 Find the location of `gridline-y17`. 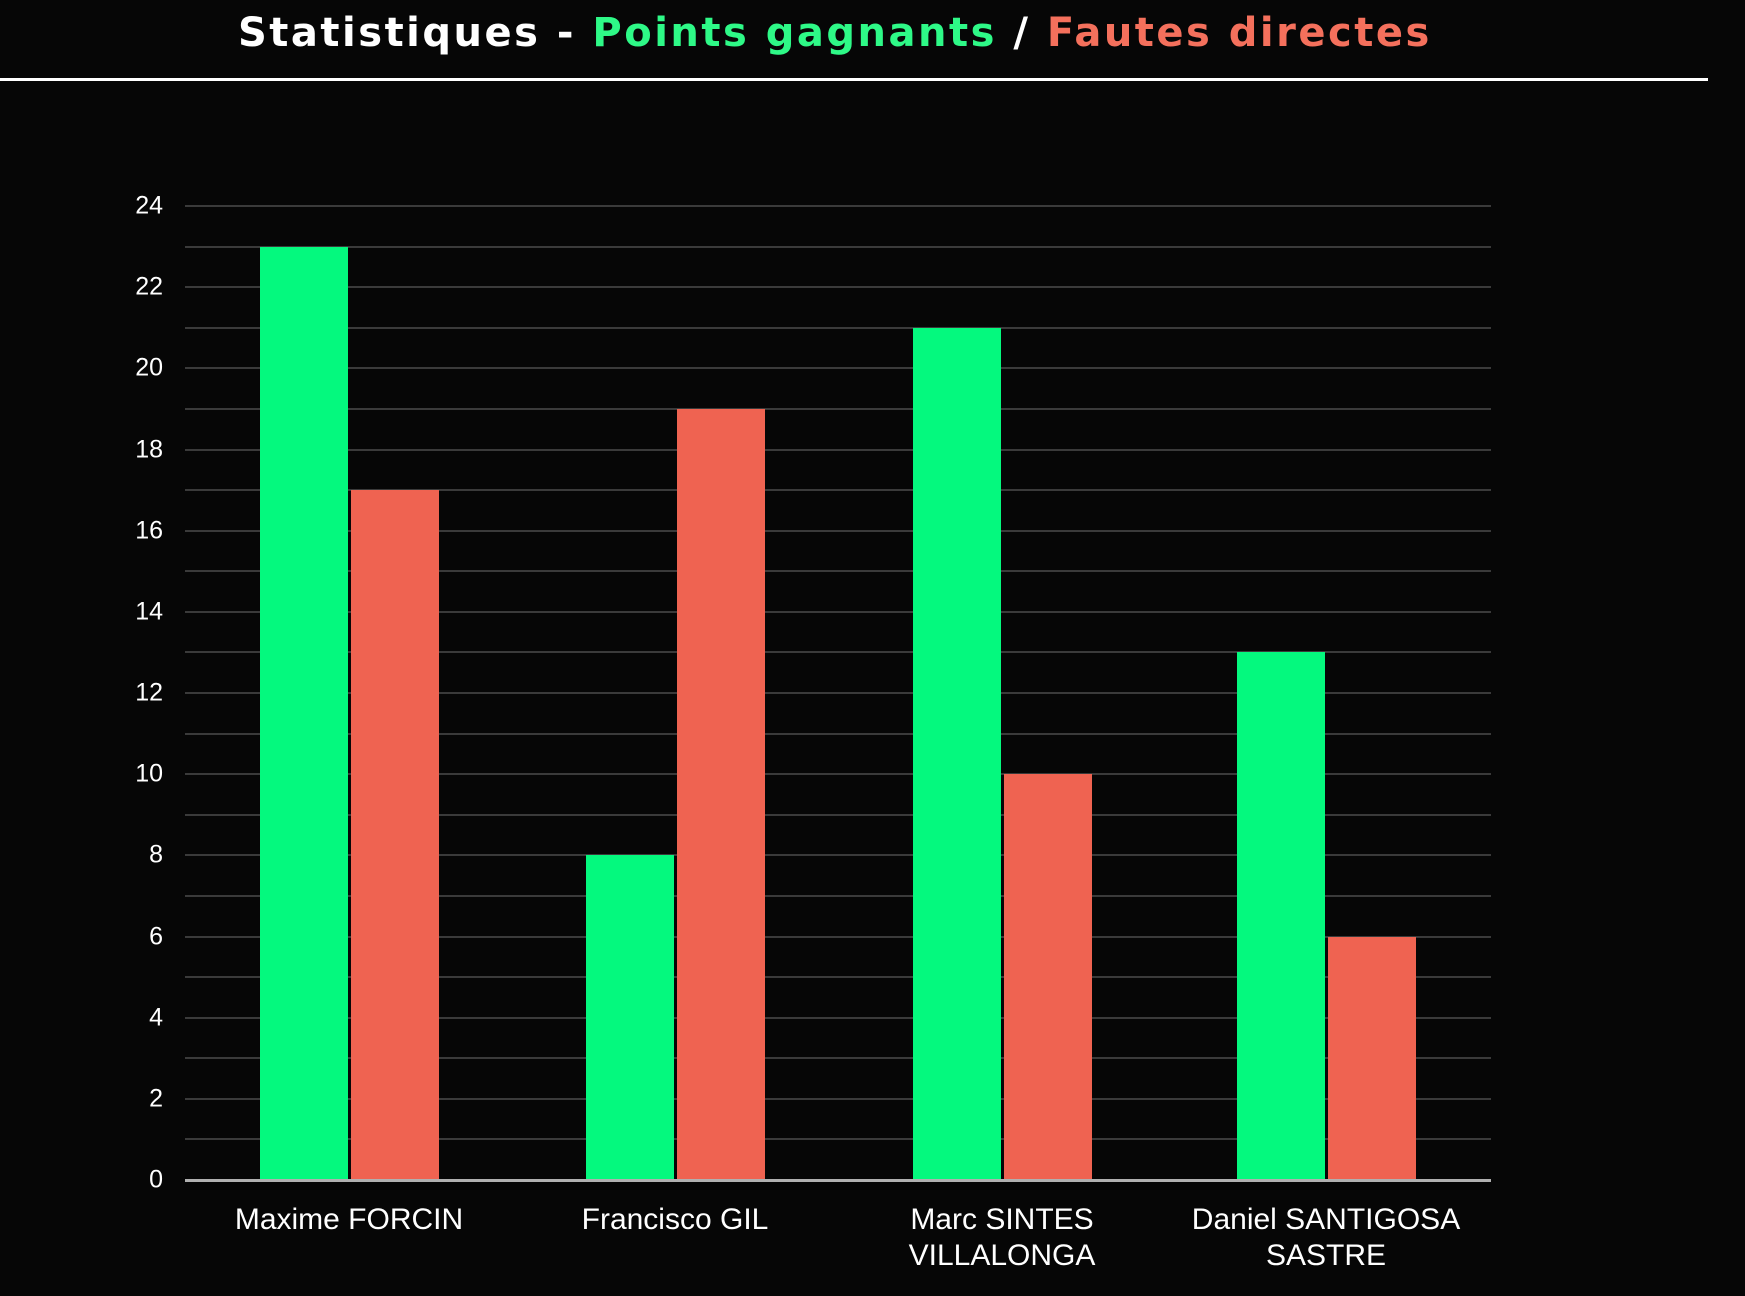

gridline-y17 is located at coordinates (838, 490).